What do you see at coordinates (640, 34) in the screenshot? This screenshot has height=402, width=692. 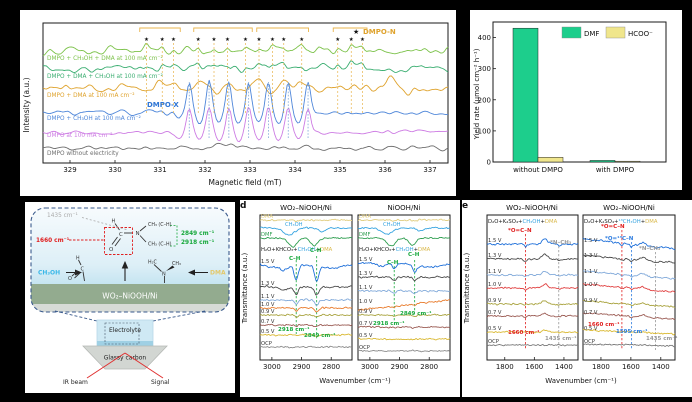 I see `legend-label: HCOO⁻` at bounding box center [640, 34].